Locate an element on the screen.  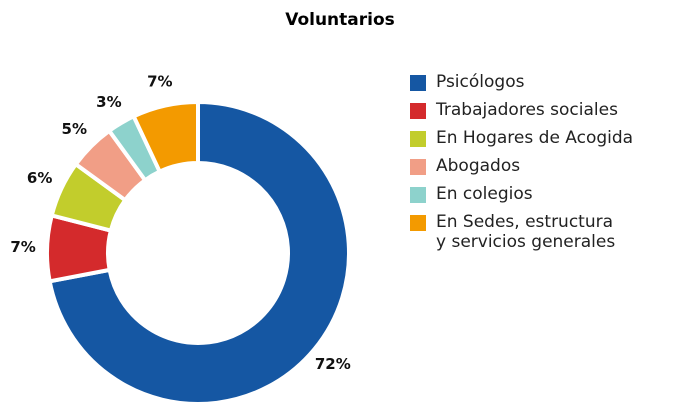
legend-label: Trabajadores sociales is located at coordinates (527, 110).